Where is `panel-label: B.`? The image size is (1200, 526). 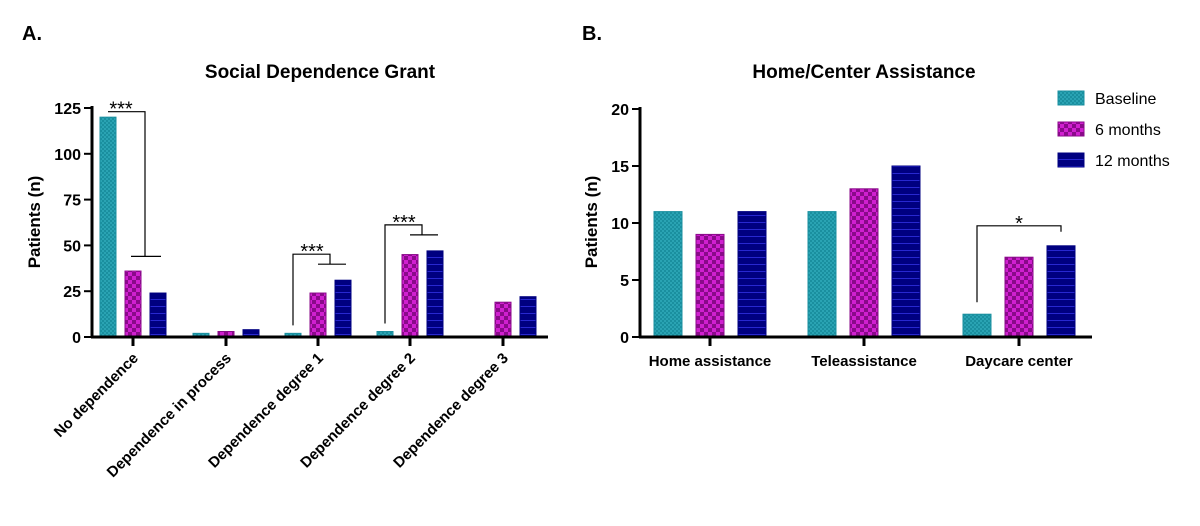 panel-label: B. is located at coordinates (592, 34).